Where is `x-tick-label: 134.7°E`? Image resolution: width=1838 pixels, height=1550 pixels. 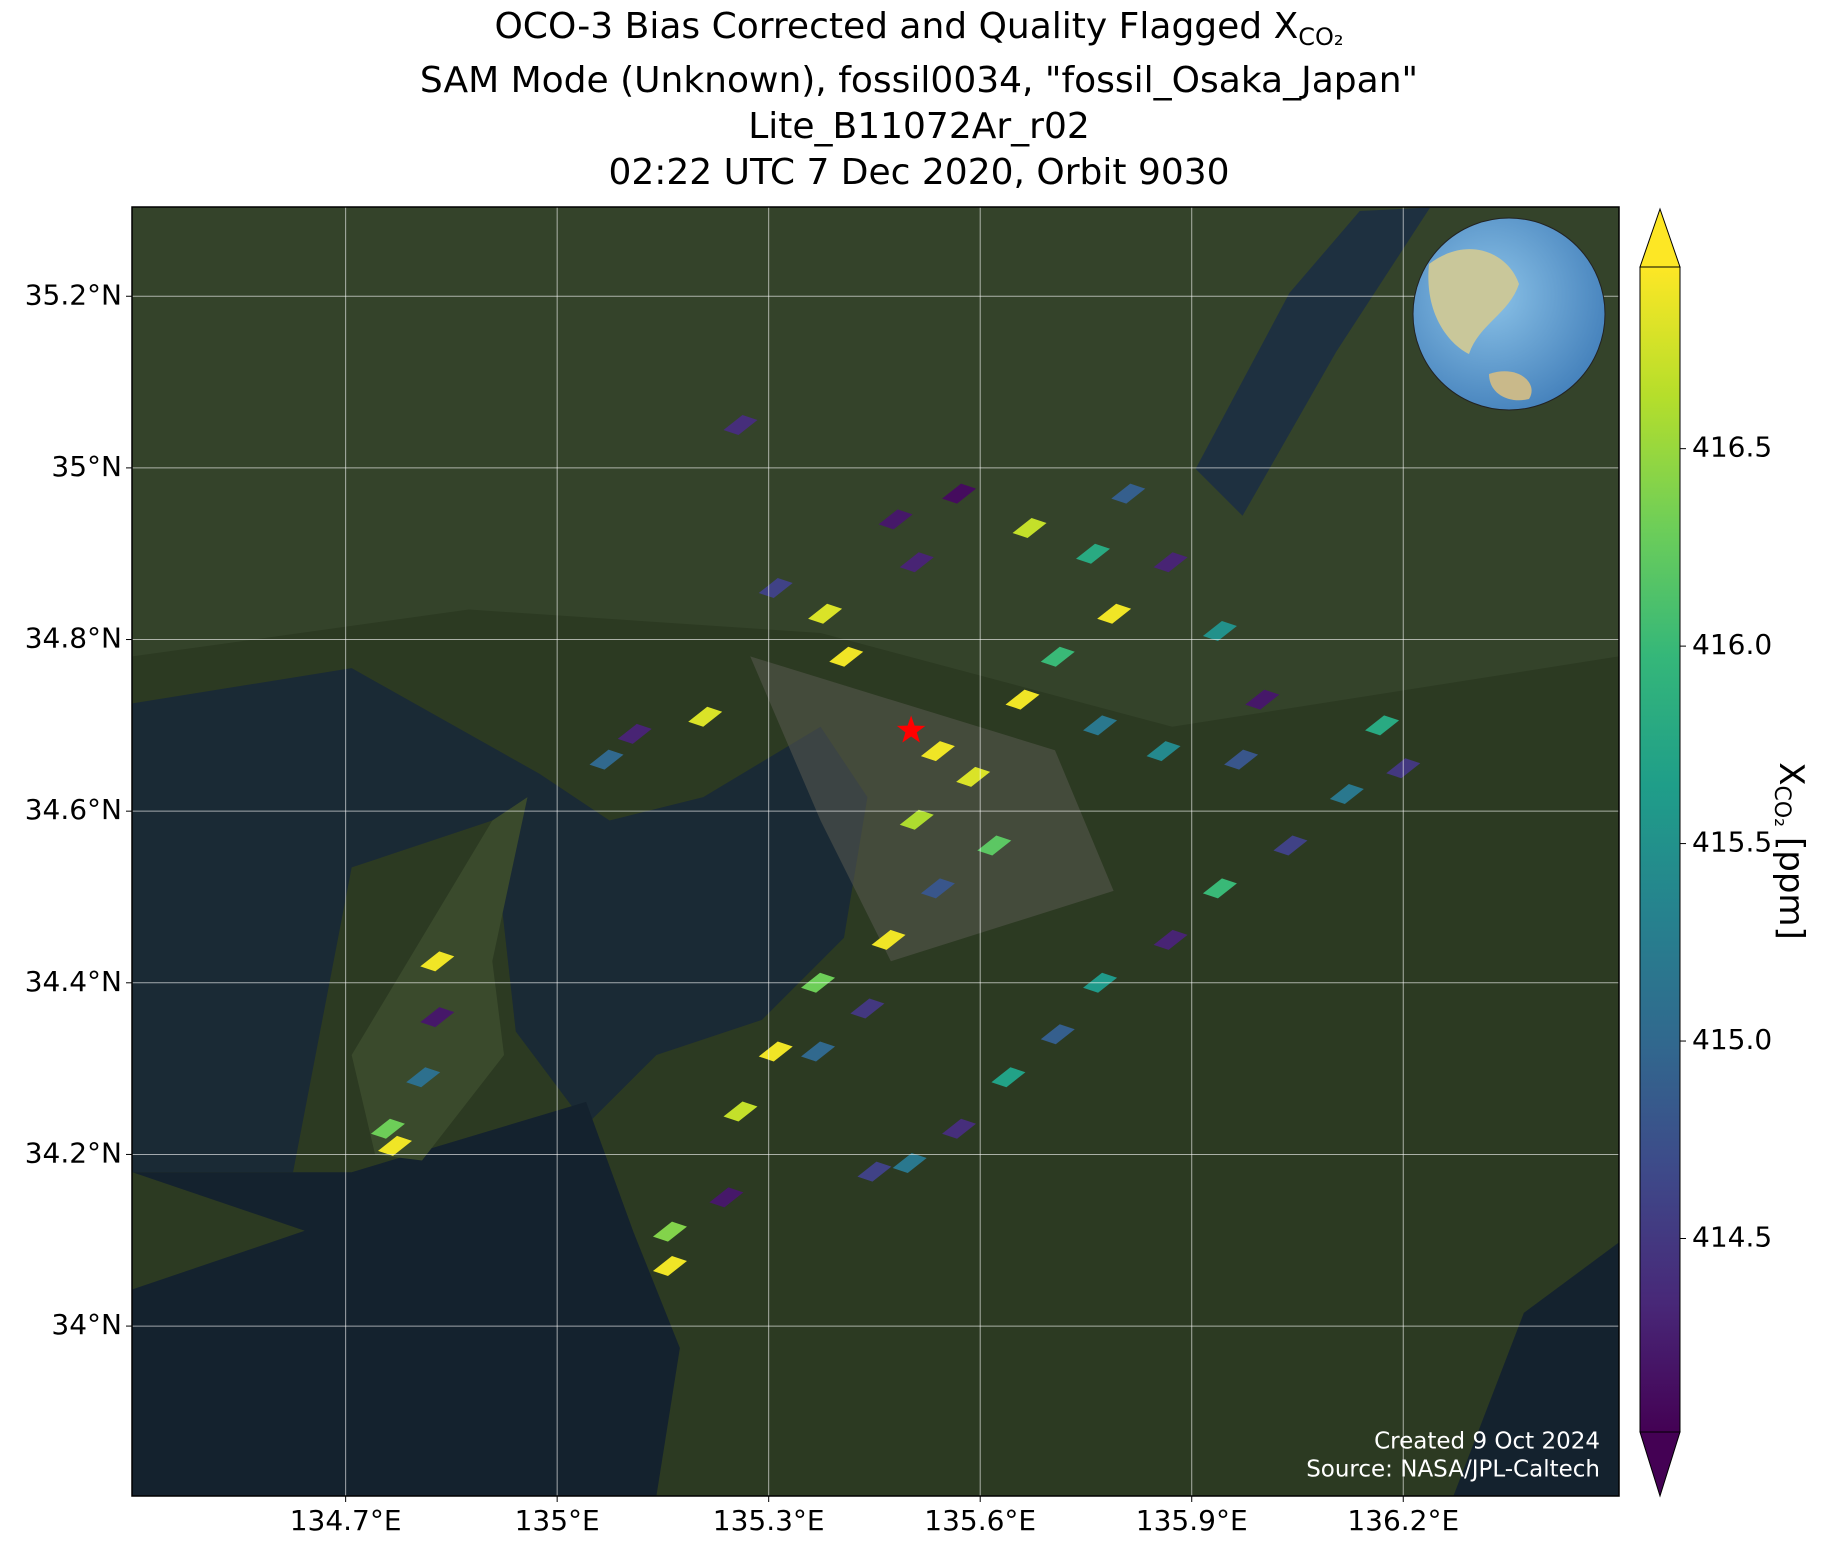 x-tick-label: 134.7°E is located at coordinates (346, 1520).